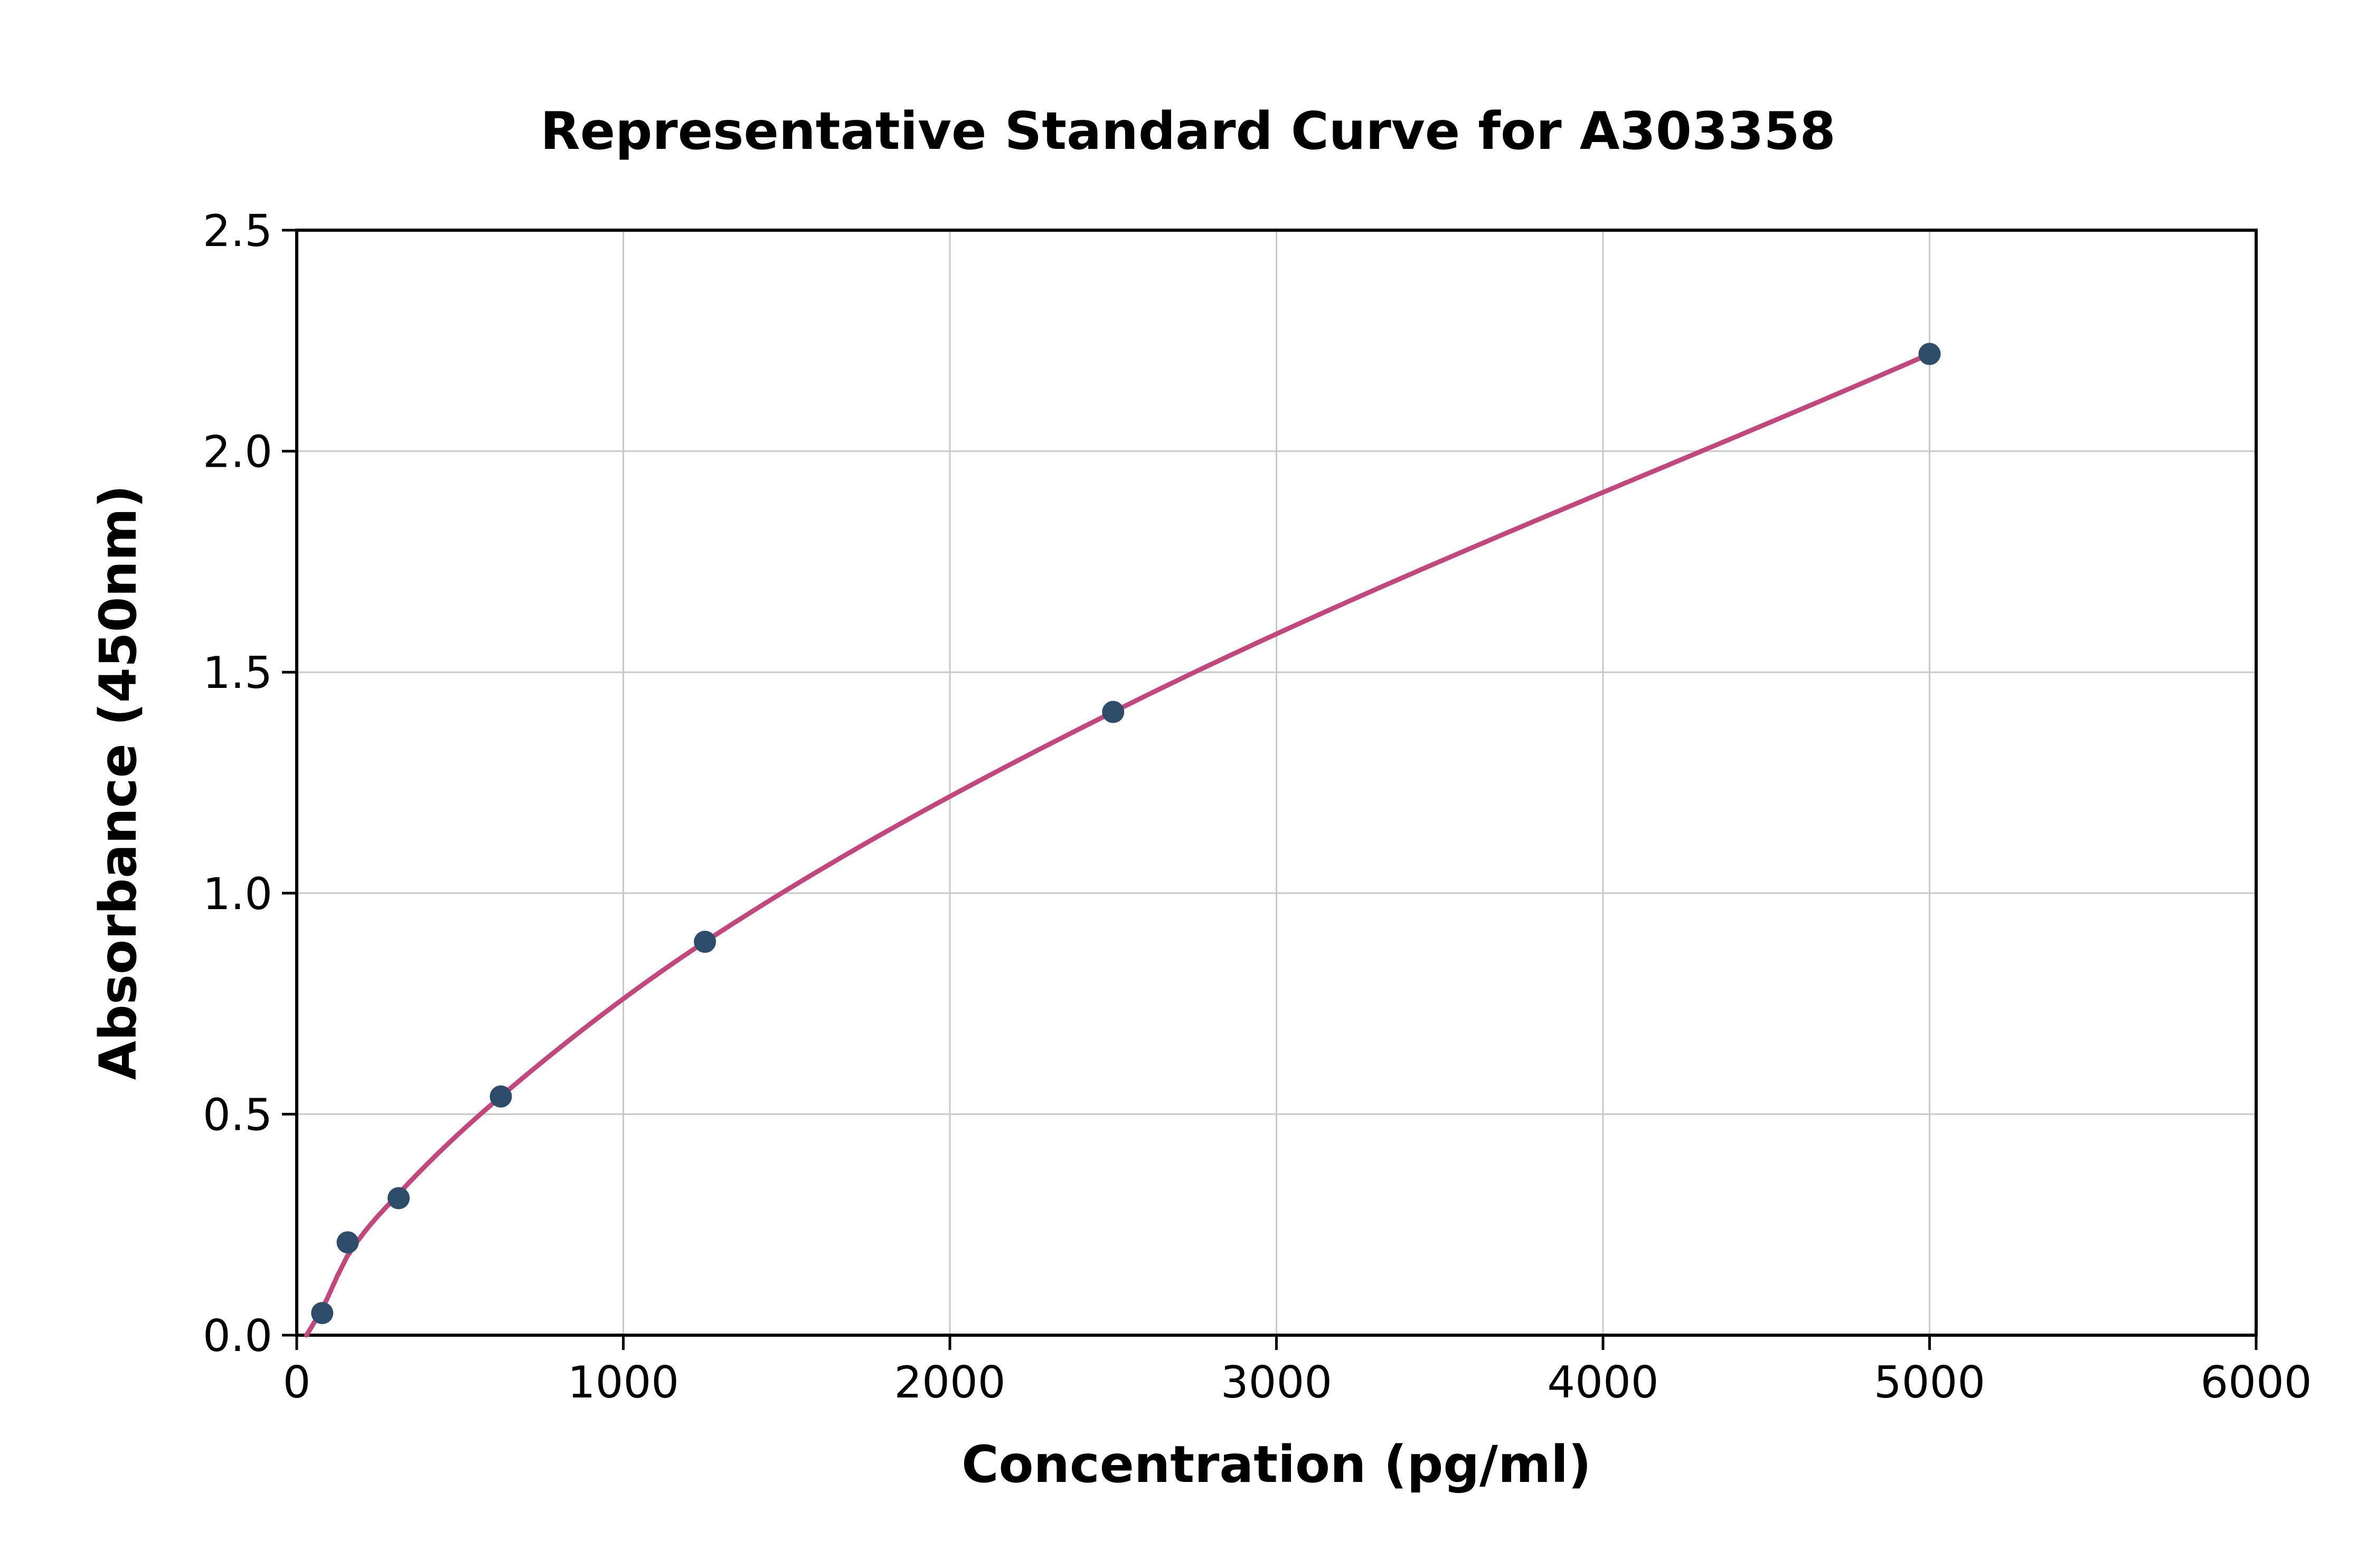 The image size is (2376, 1568). Describe the element at coordinates (119, 782) in the screenshot. I see `y-axis-label: Absorbance (450nm)` at that location.